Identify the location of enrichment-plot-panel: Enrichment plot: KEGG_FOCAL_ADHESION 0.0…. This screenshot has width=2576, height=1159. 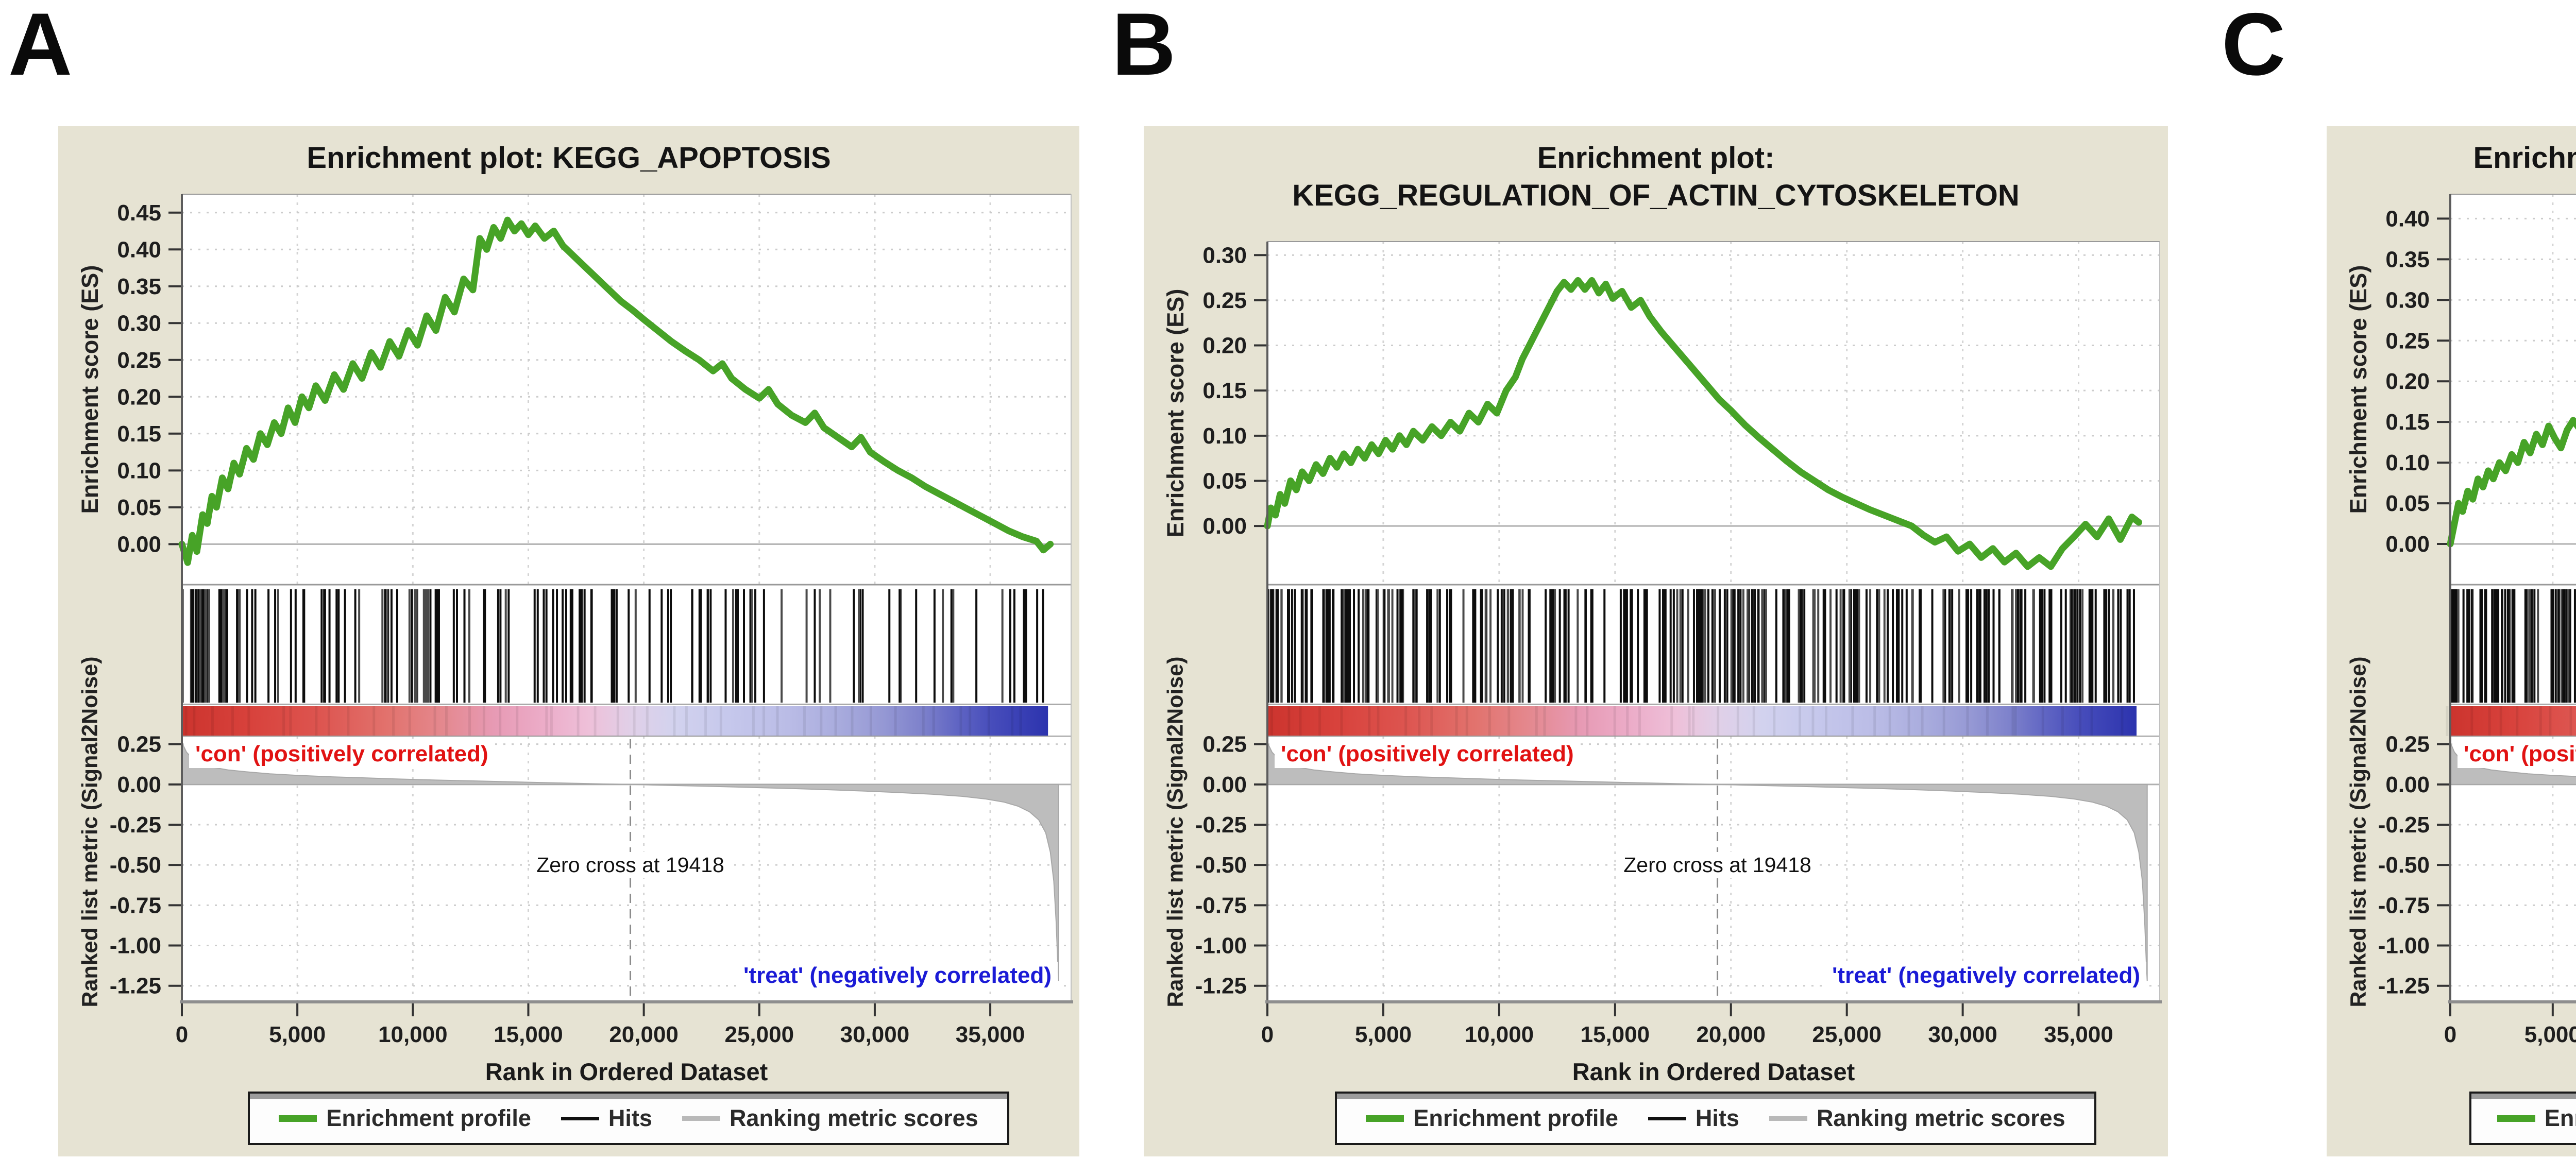
(2451, 641).